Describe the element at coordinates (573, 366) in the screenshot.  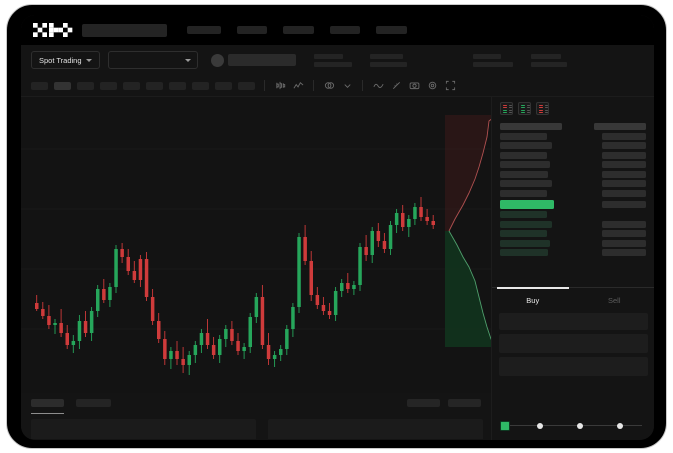
I see `amount-field` at that location.